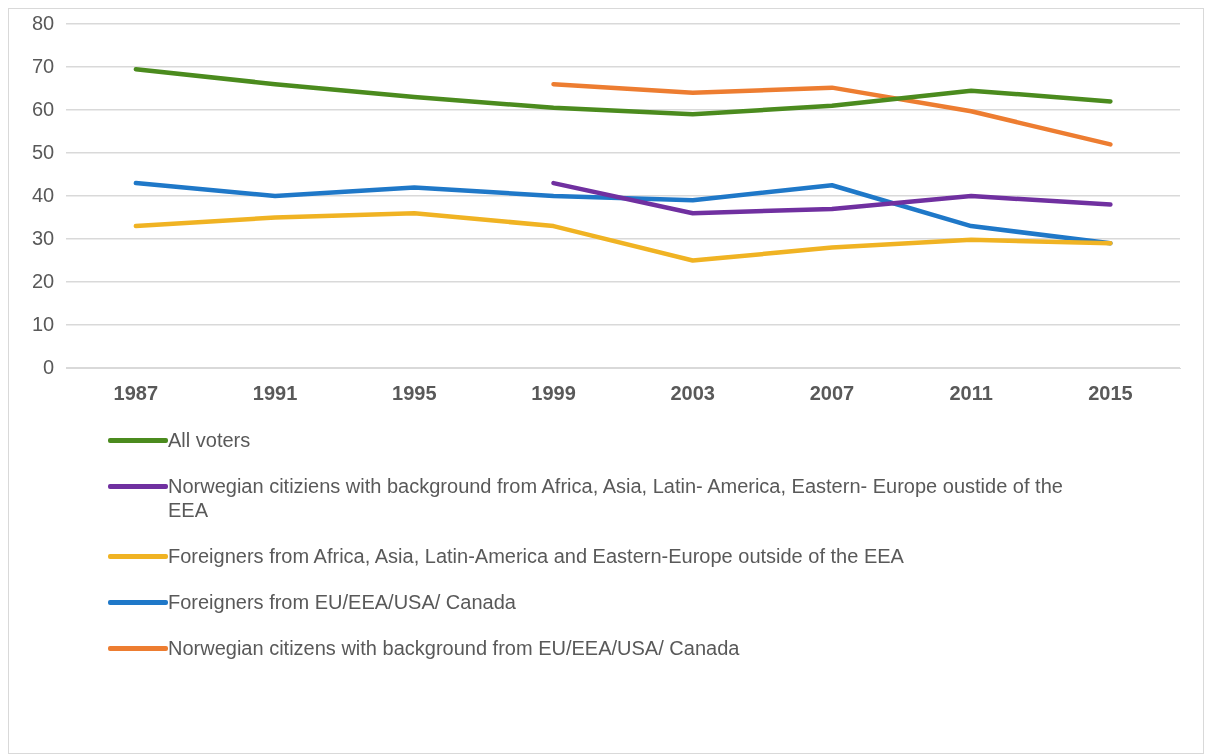  Describe the element at coordinates (692, 392) in the screenshot. I see `x-tick-label: 2003` at that location.